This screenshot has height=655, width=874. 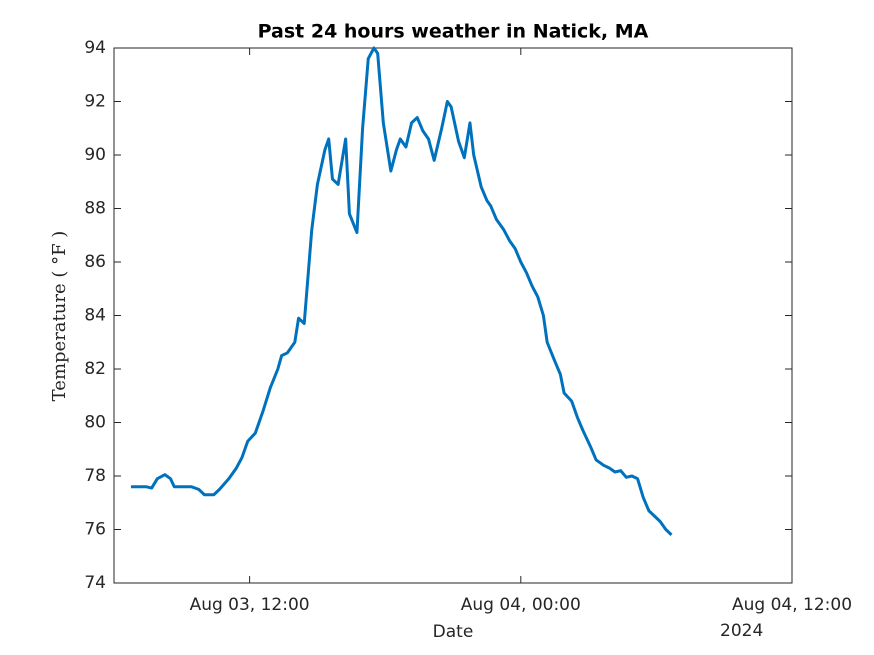 What do you see at coordinates (95, 262) in the screenshot?
I see `y-tick-label: 86` at bounding box center [95, 262].